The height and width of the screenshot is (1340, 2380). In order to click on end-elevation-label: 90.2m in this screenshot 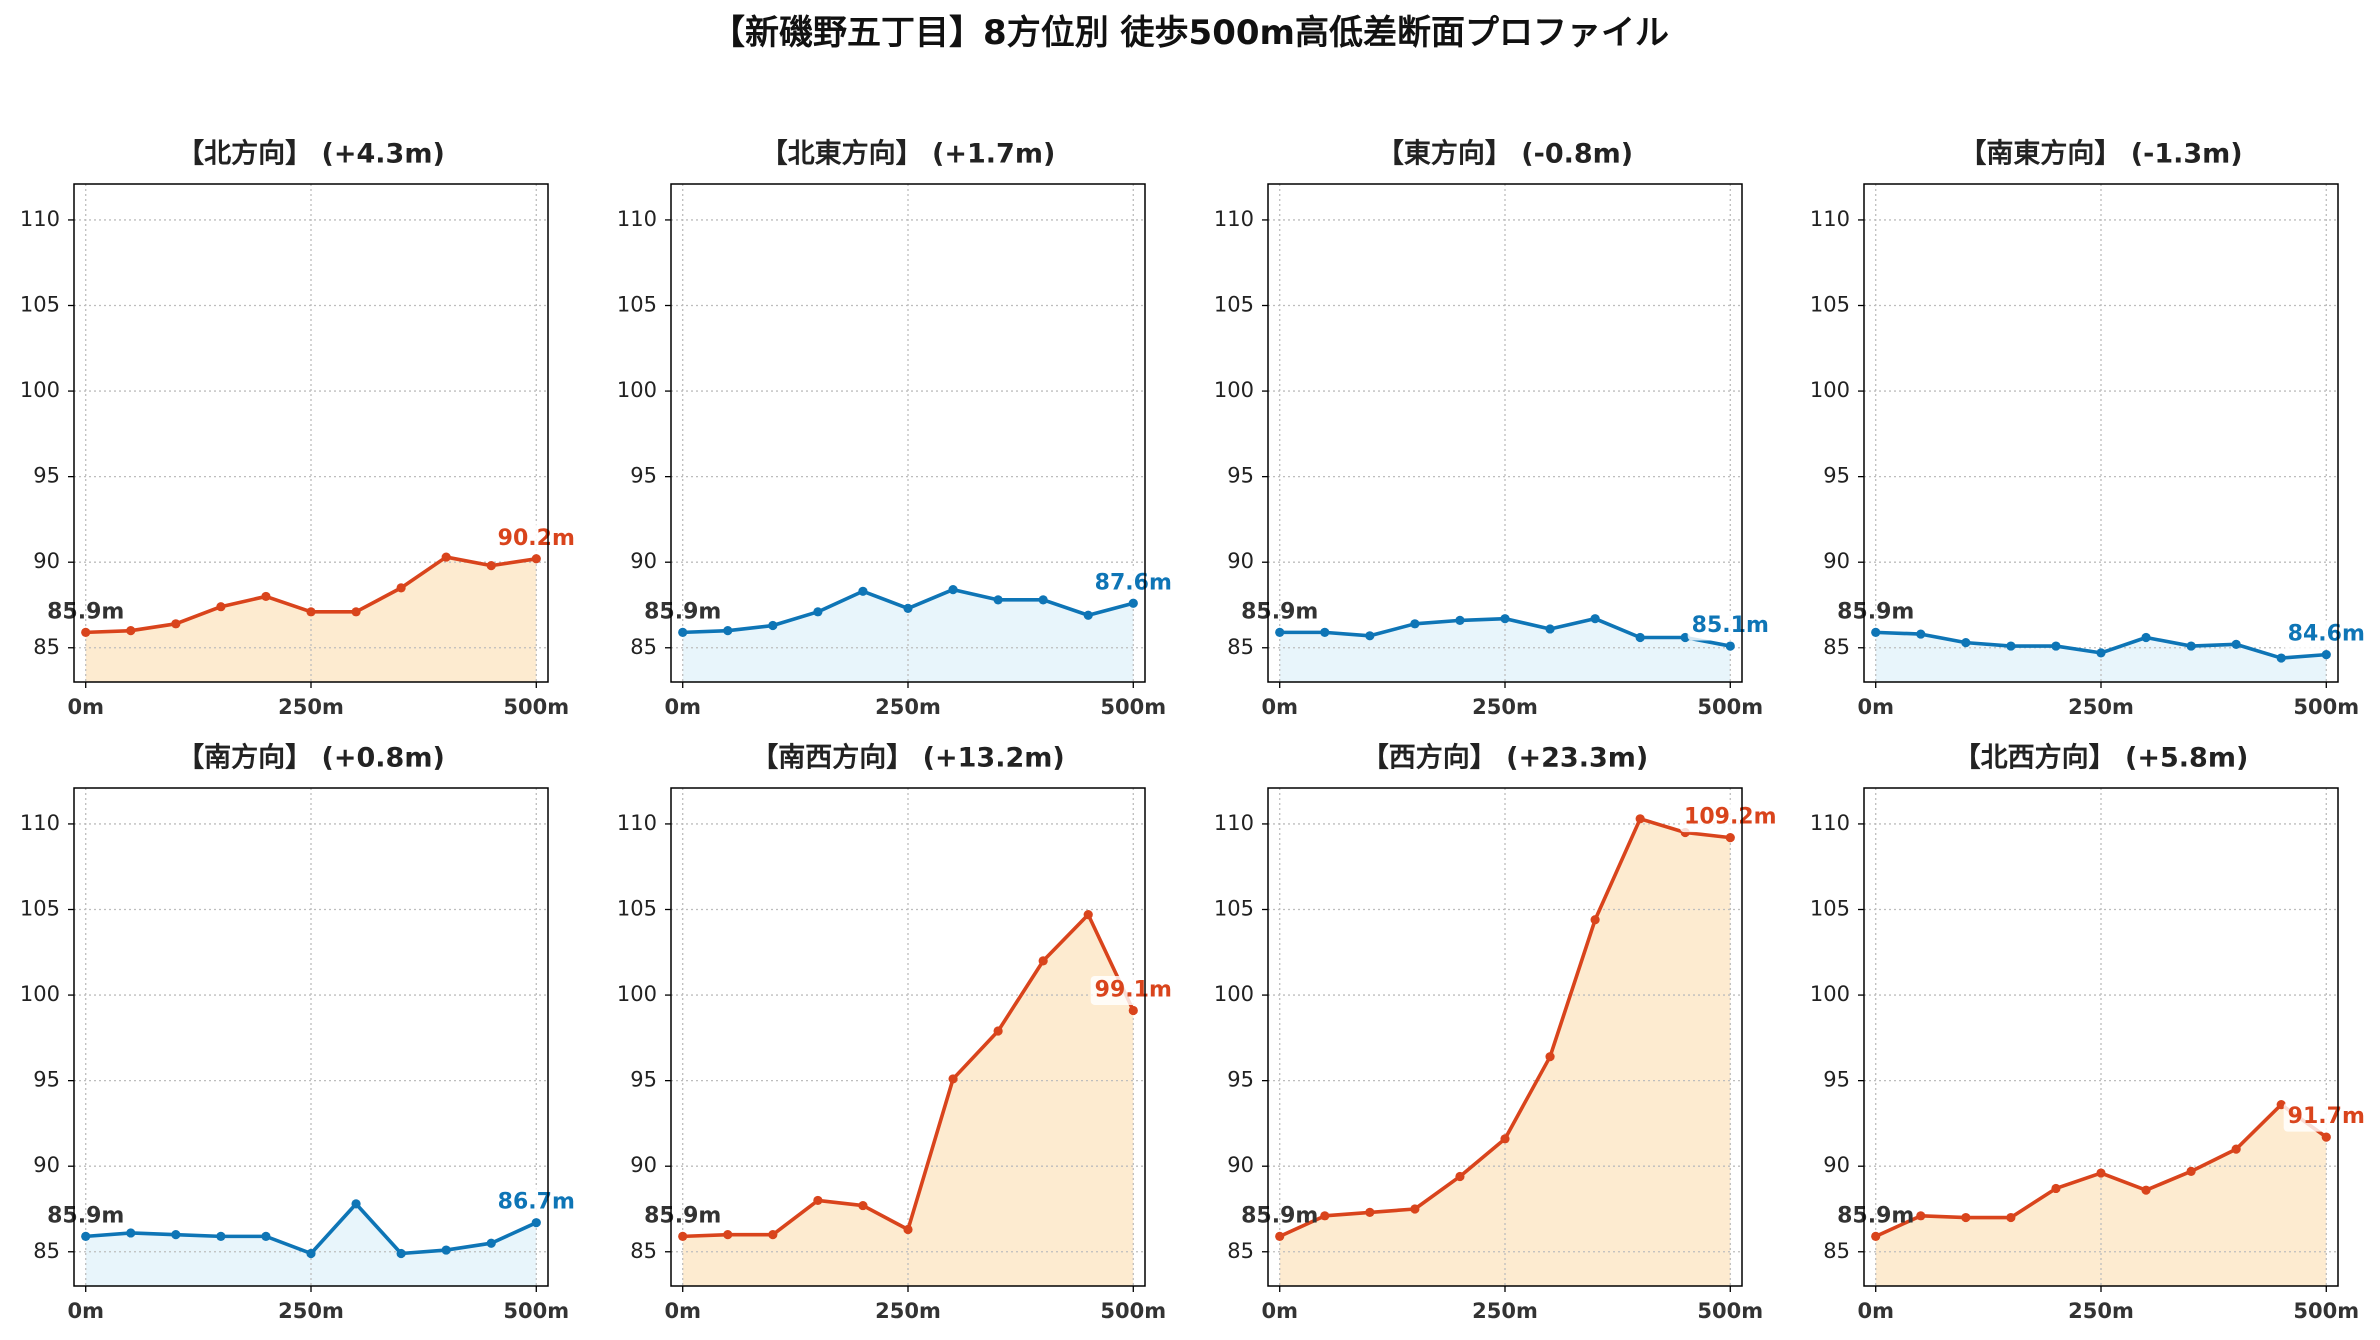, I will do `click(536, 538)`.